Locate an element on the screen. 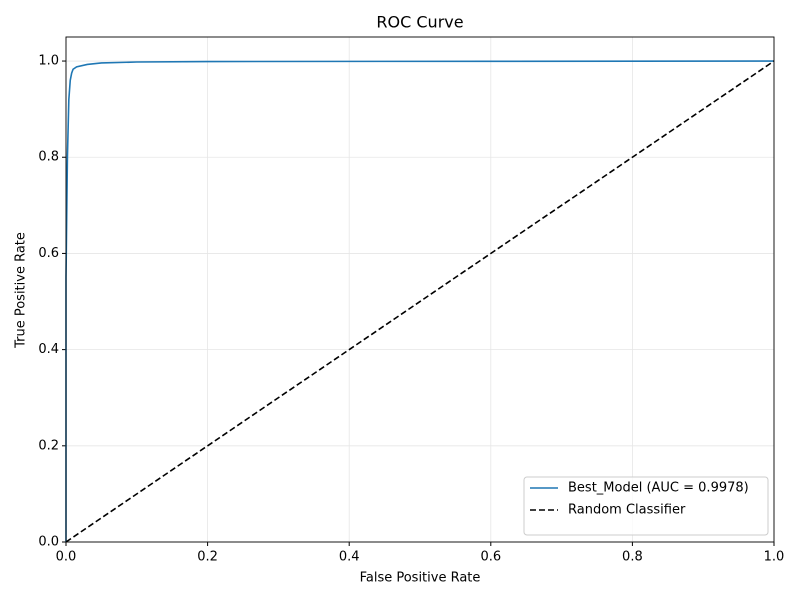 The height and width of the screenshot is (600, 800). legend-label: Random Classifier is located at coordinates (627, 510).